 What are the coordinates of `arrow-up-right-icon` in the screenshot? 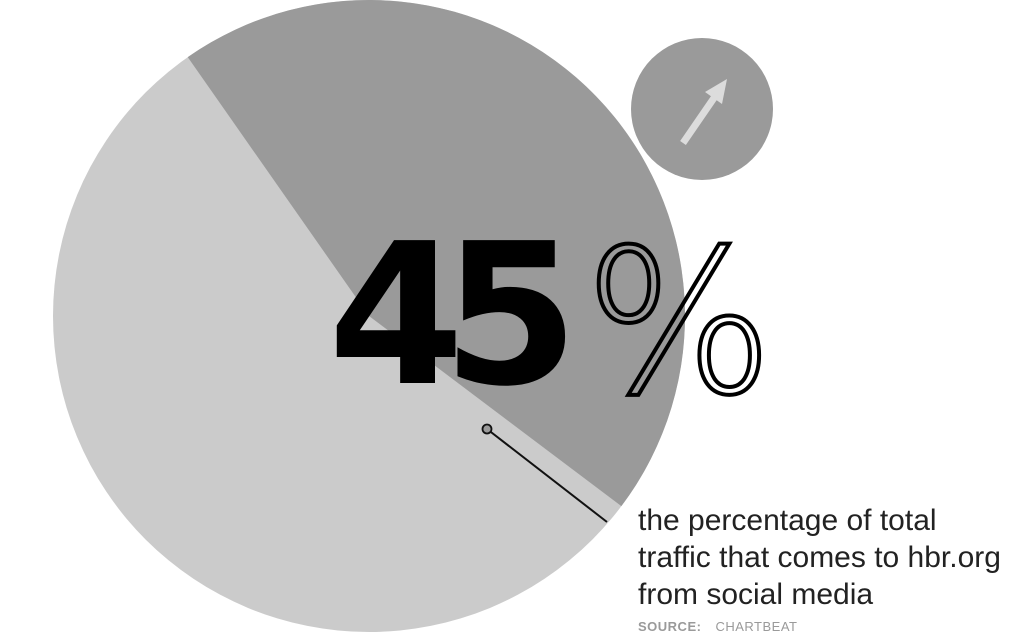 It's located at (703, 112).